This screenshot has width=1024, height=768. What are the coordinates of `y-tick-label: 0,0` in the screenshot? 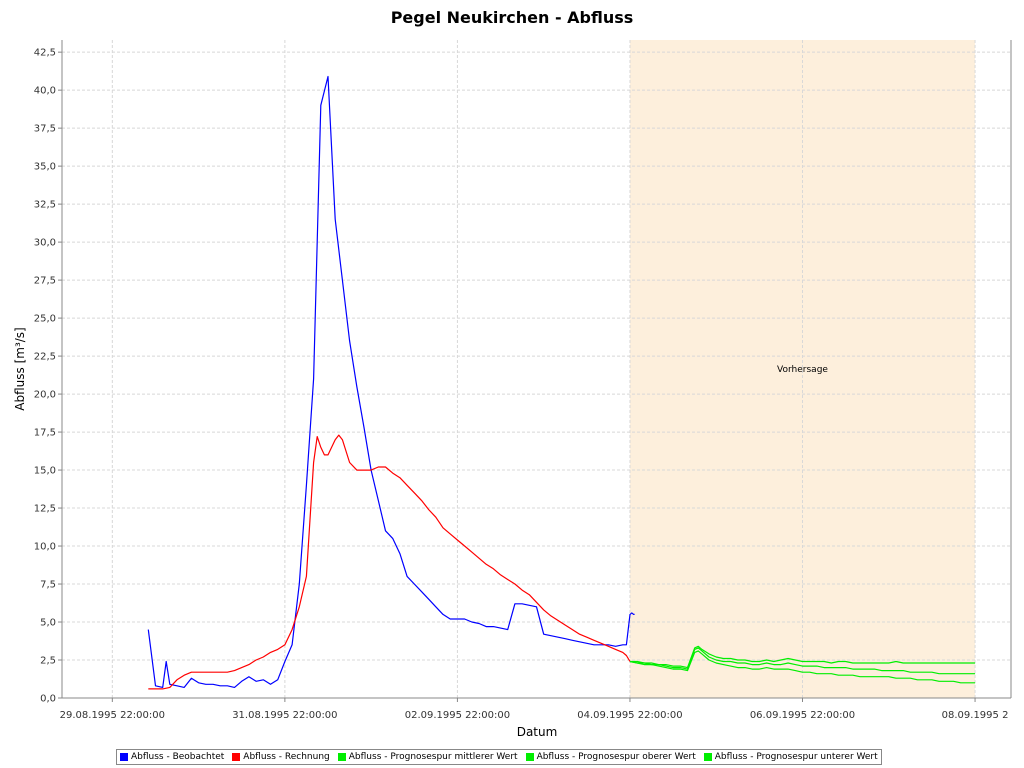 It's located at (48, 699).